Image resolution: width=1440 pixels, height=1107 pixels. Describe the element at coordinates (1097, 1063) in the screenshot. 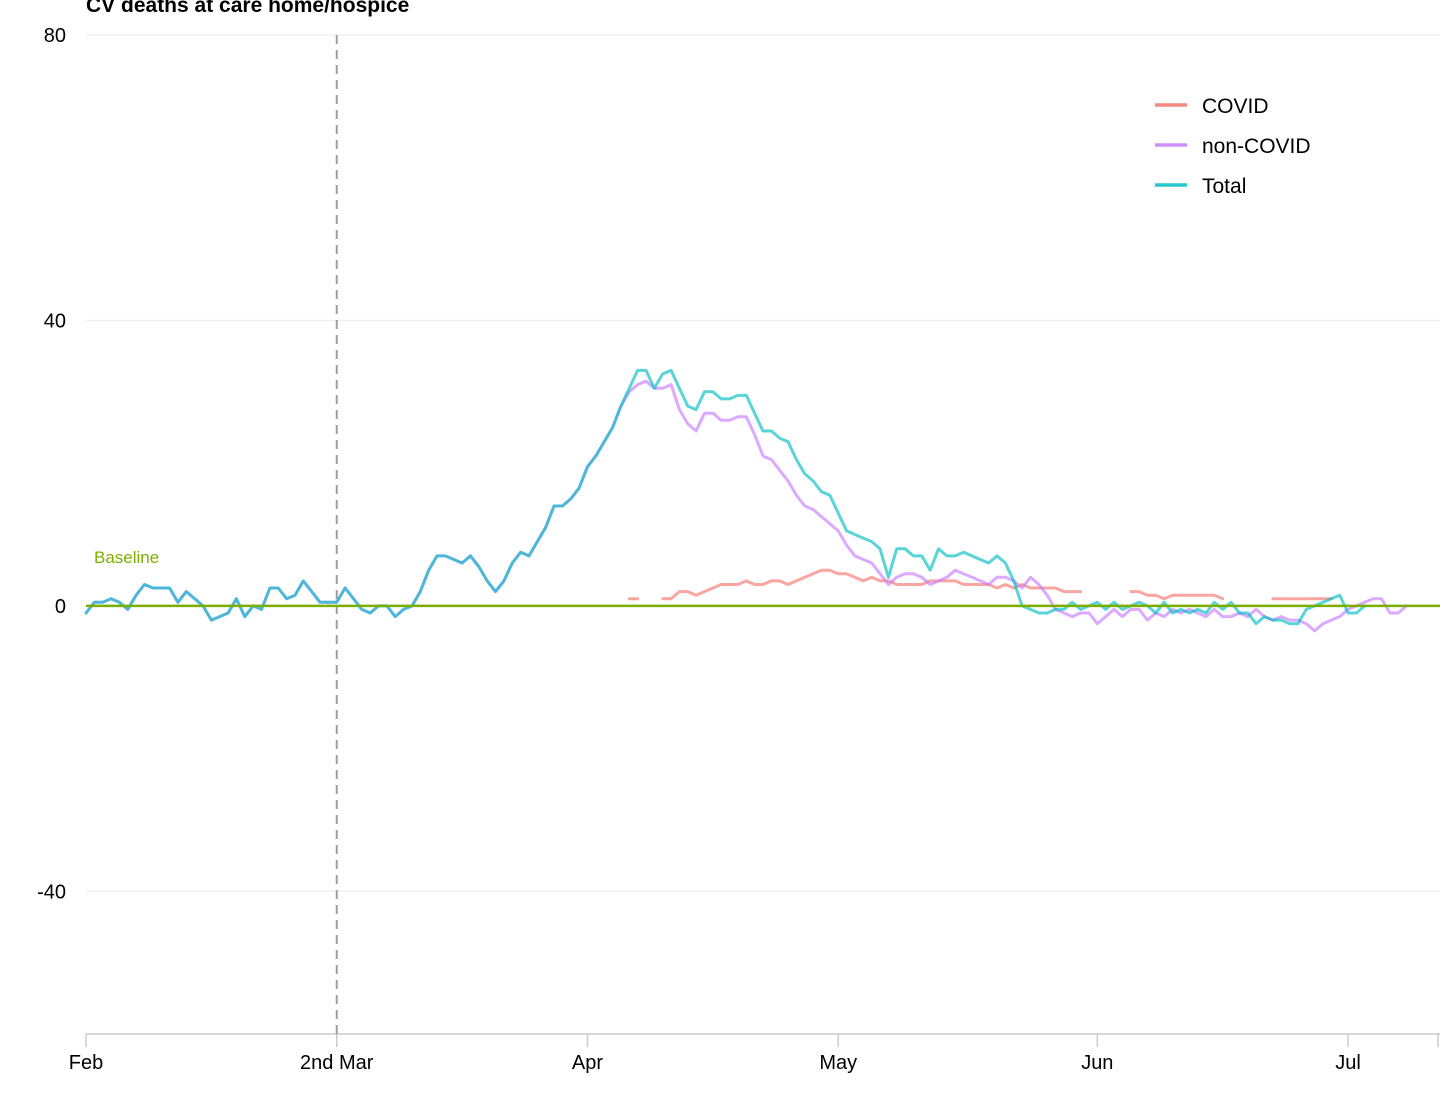

I see `x-tick-label: Jun` at that location.